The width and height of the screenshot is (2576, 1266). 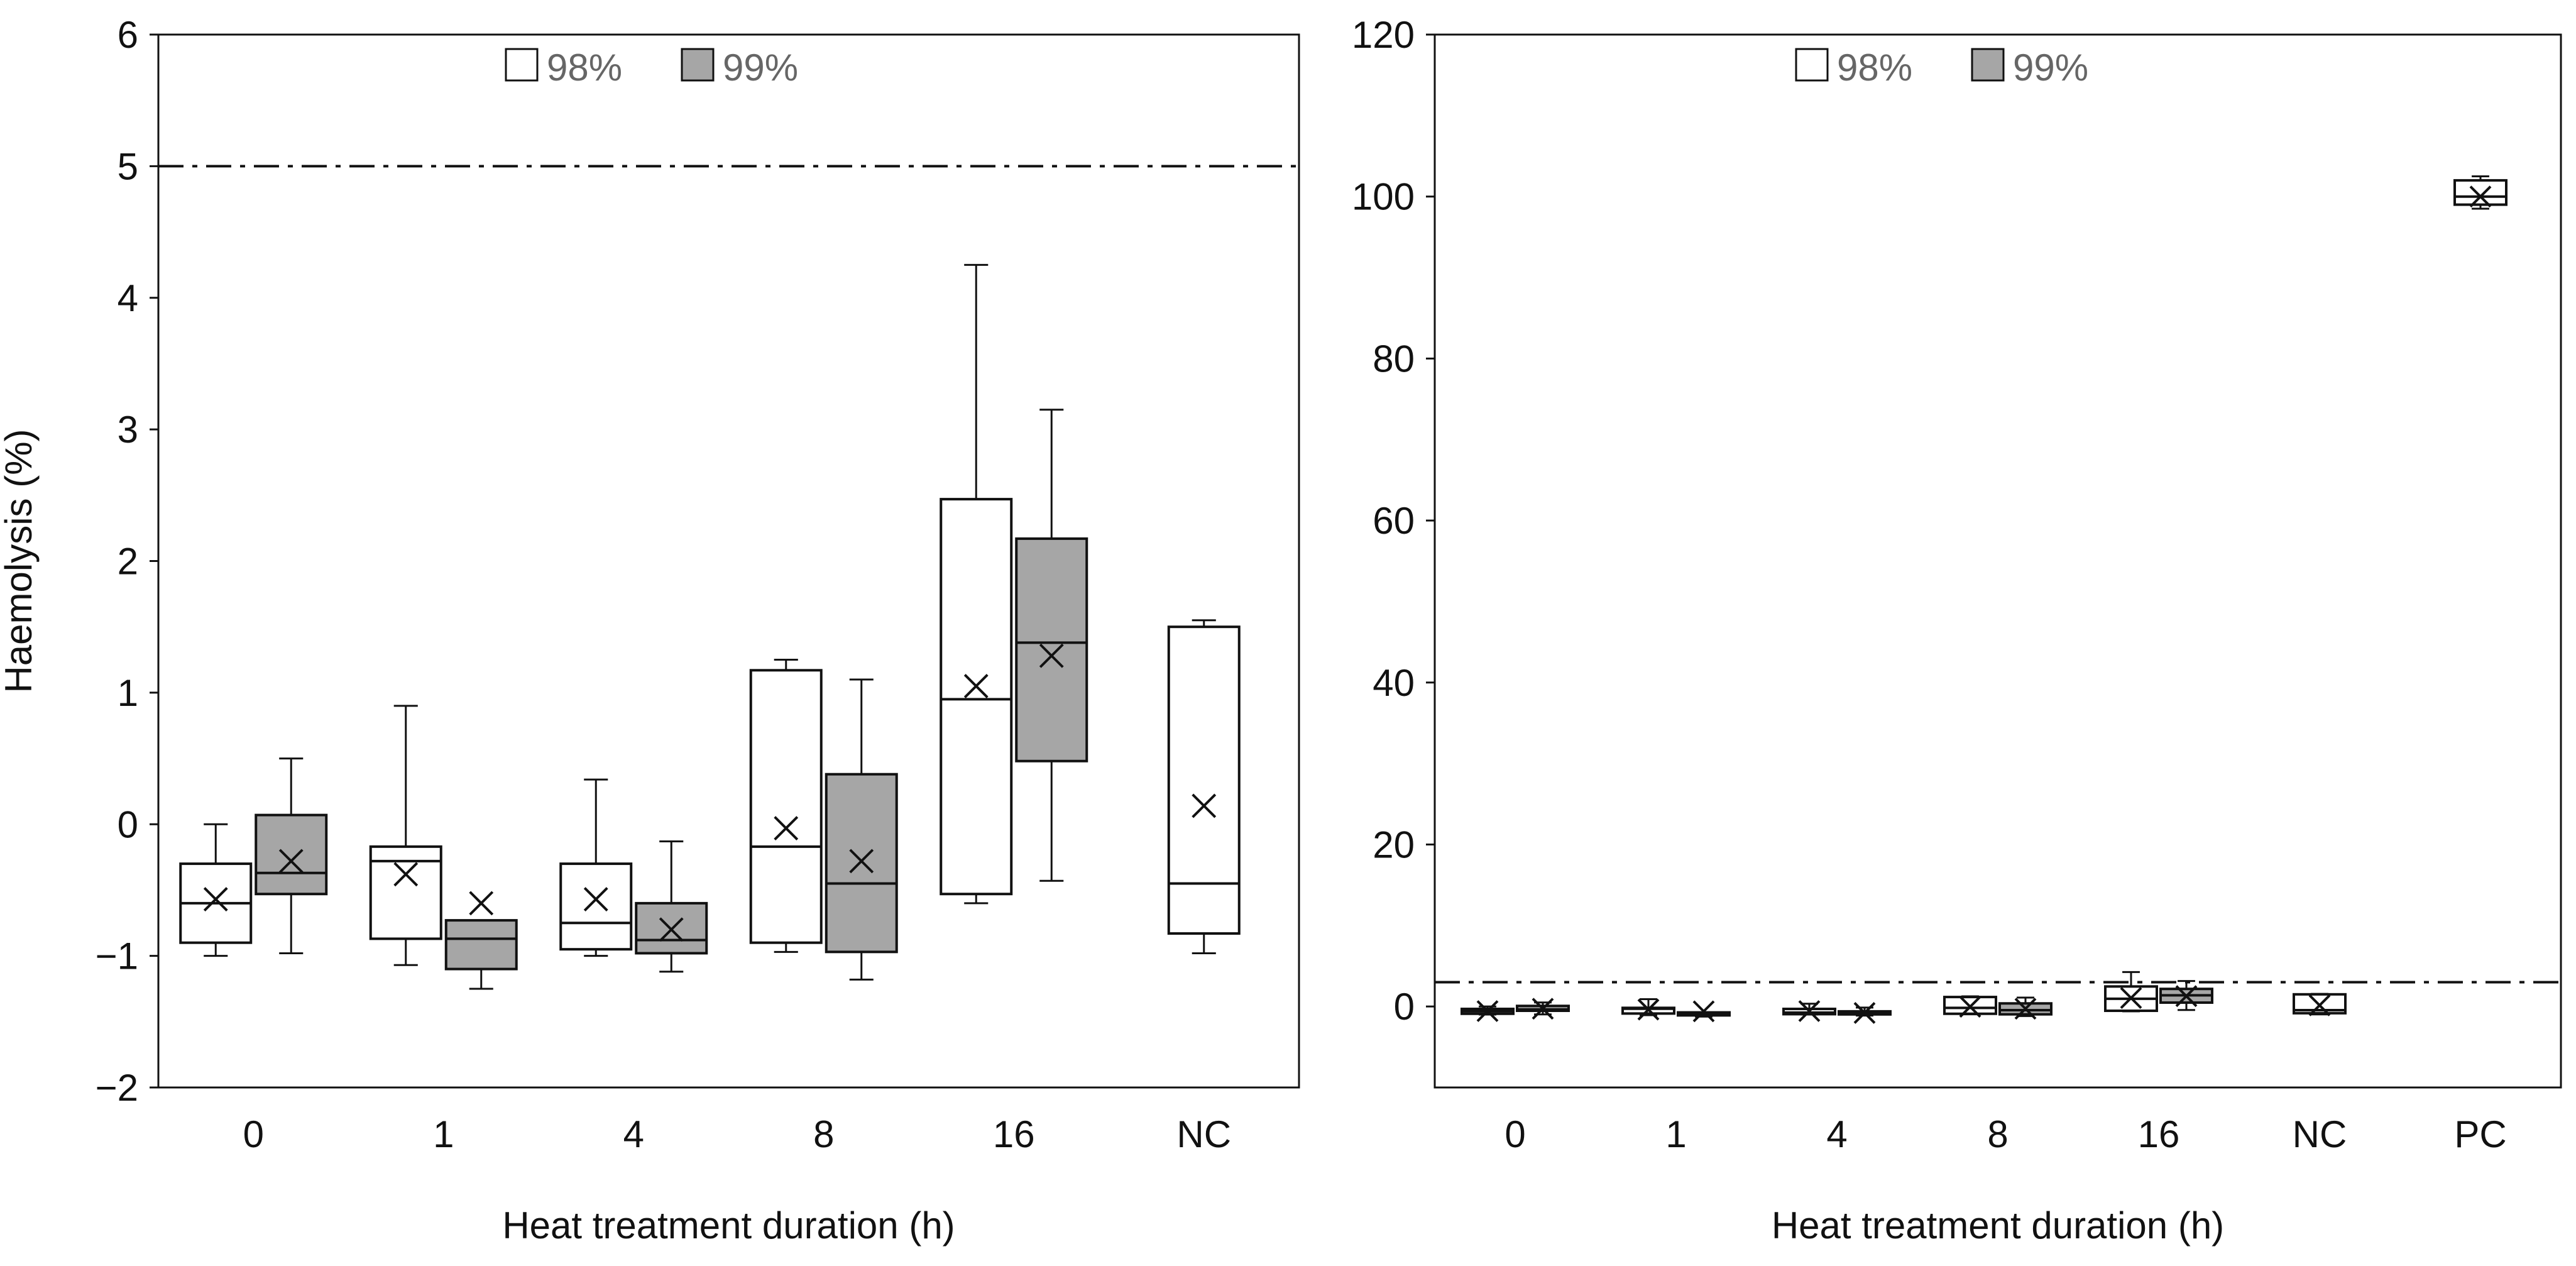 I want to click on y-tick-label: 40, so click(x=1394, y=683).